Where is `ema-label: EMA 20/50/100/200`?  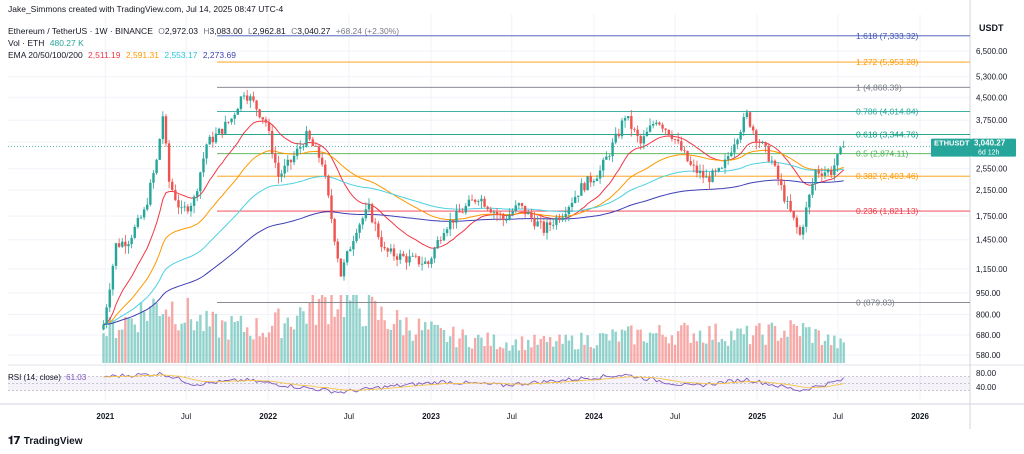 ema-label: EMA 20/50/100/200 is located at coordinates (45, 55).